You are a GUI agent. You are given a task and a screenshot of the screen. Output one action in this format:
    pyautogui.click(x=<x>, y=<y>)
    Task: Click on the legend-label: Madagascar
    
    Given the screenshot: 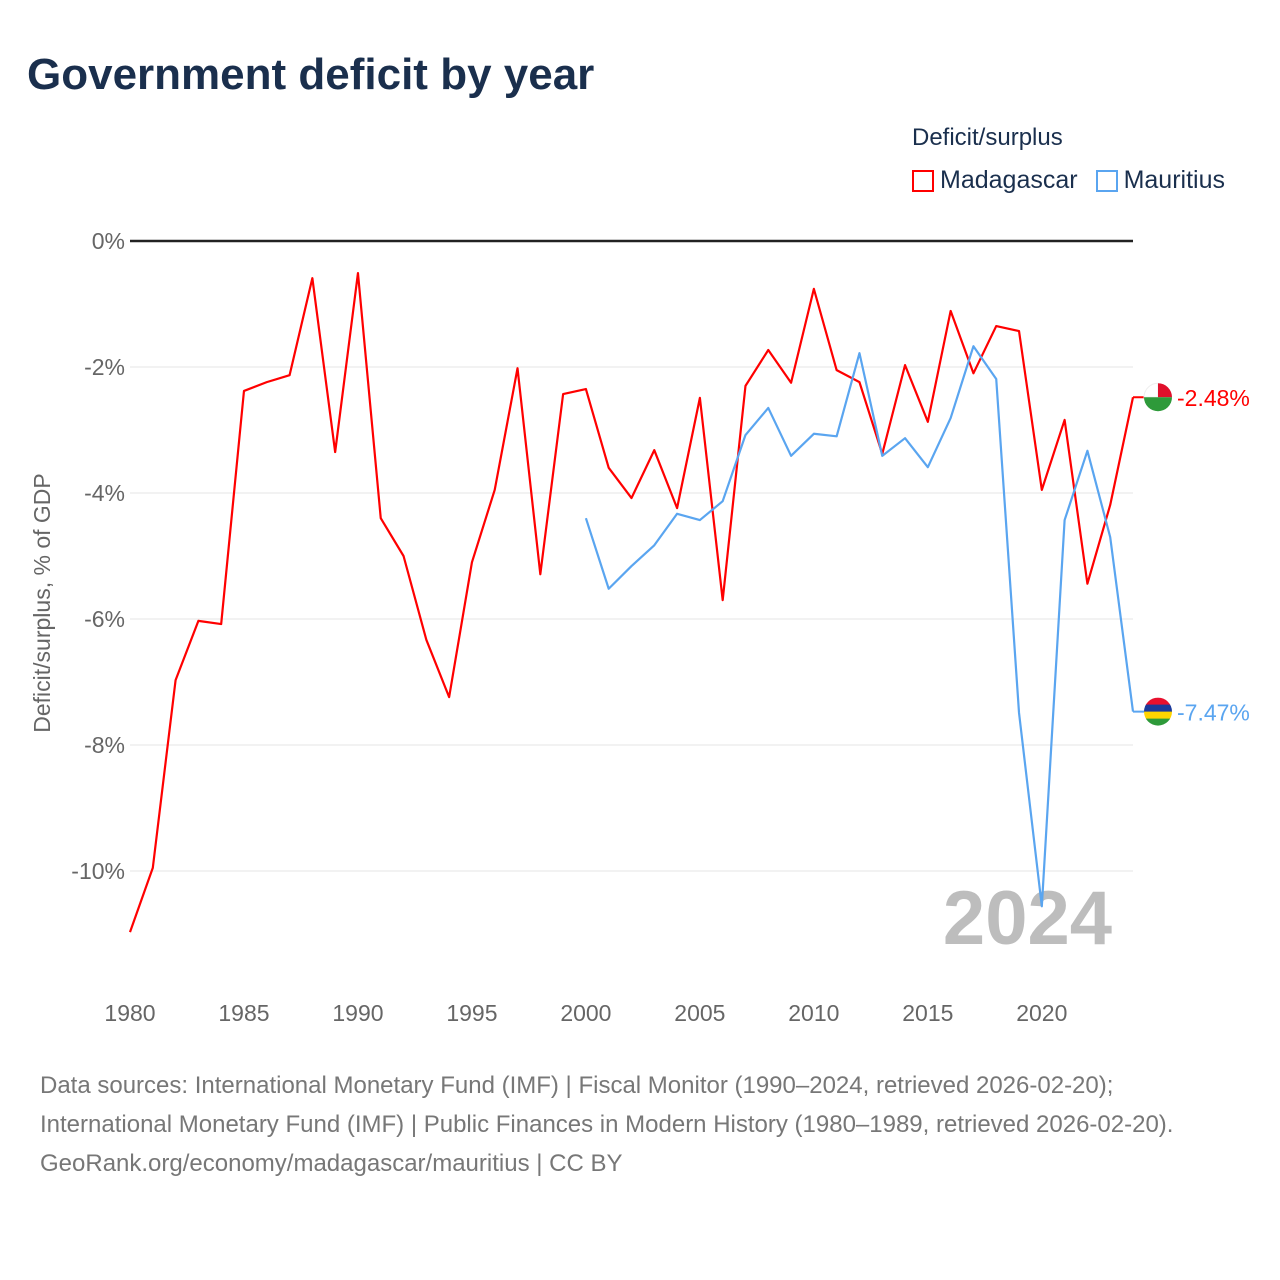 What is the action you would take?
    pyautogui.click(x=1009, y=180)
    